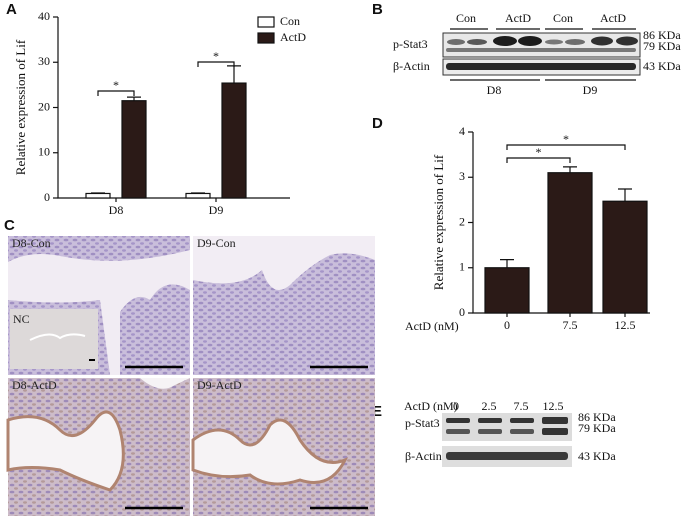 Image resolution: width=685 pixels, height=520 pixels. I want to click on lane-lines, so click(543, 54).